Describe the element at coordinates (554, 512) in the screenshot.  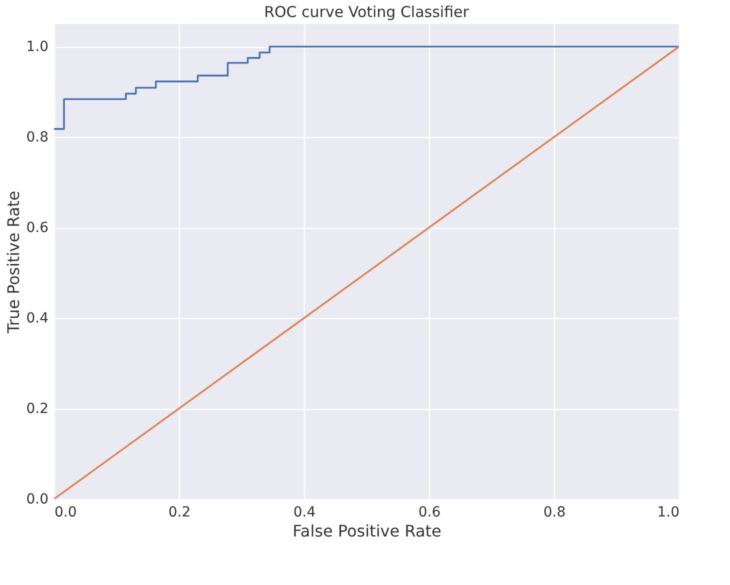
I see `x-tick-label: 0.8` at that location.